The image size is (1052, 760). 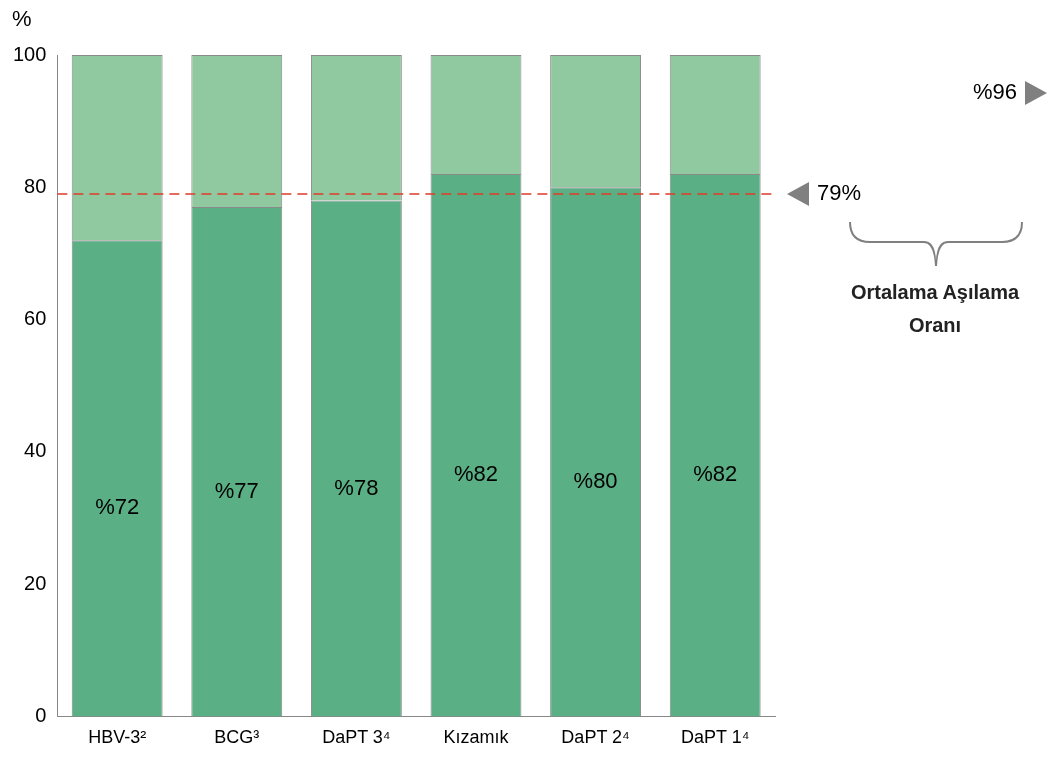 I want to click on y-tick-label: 100, so click(x=29, y=53).